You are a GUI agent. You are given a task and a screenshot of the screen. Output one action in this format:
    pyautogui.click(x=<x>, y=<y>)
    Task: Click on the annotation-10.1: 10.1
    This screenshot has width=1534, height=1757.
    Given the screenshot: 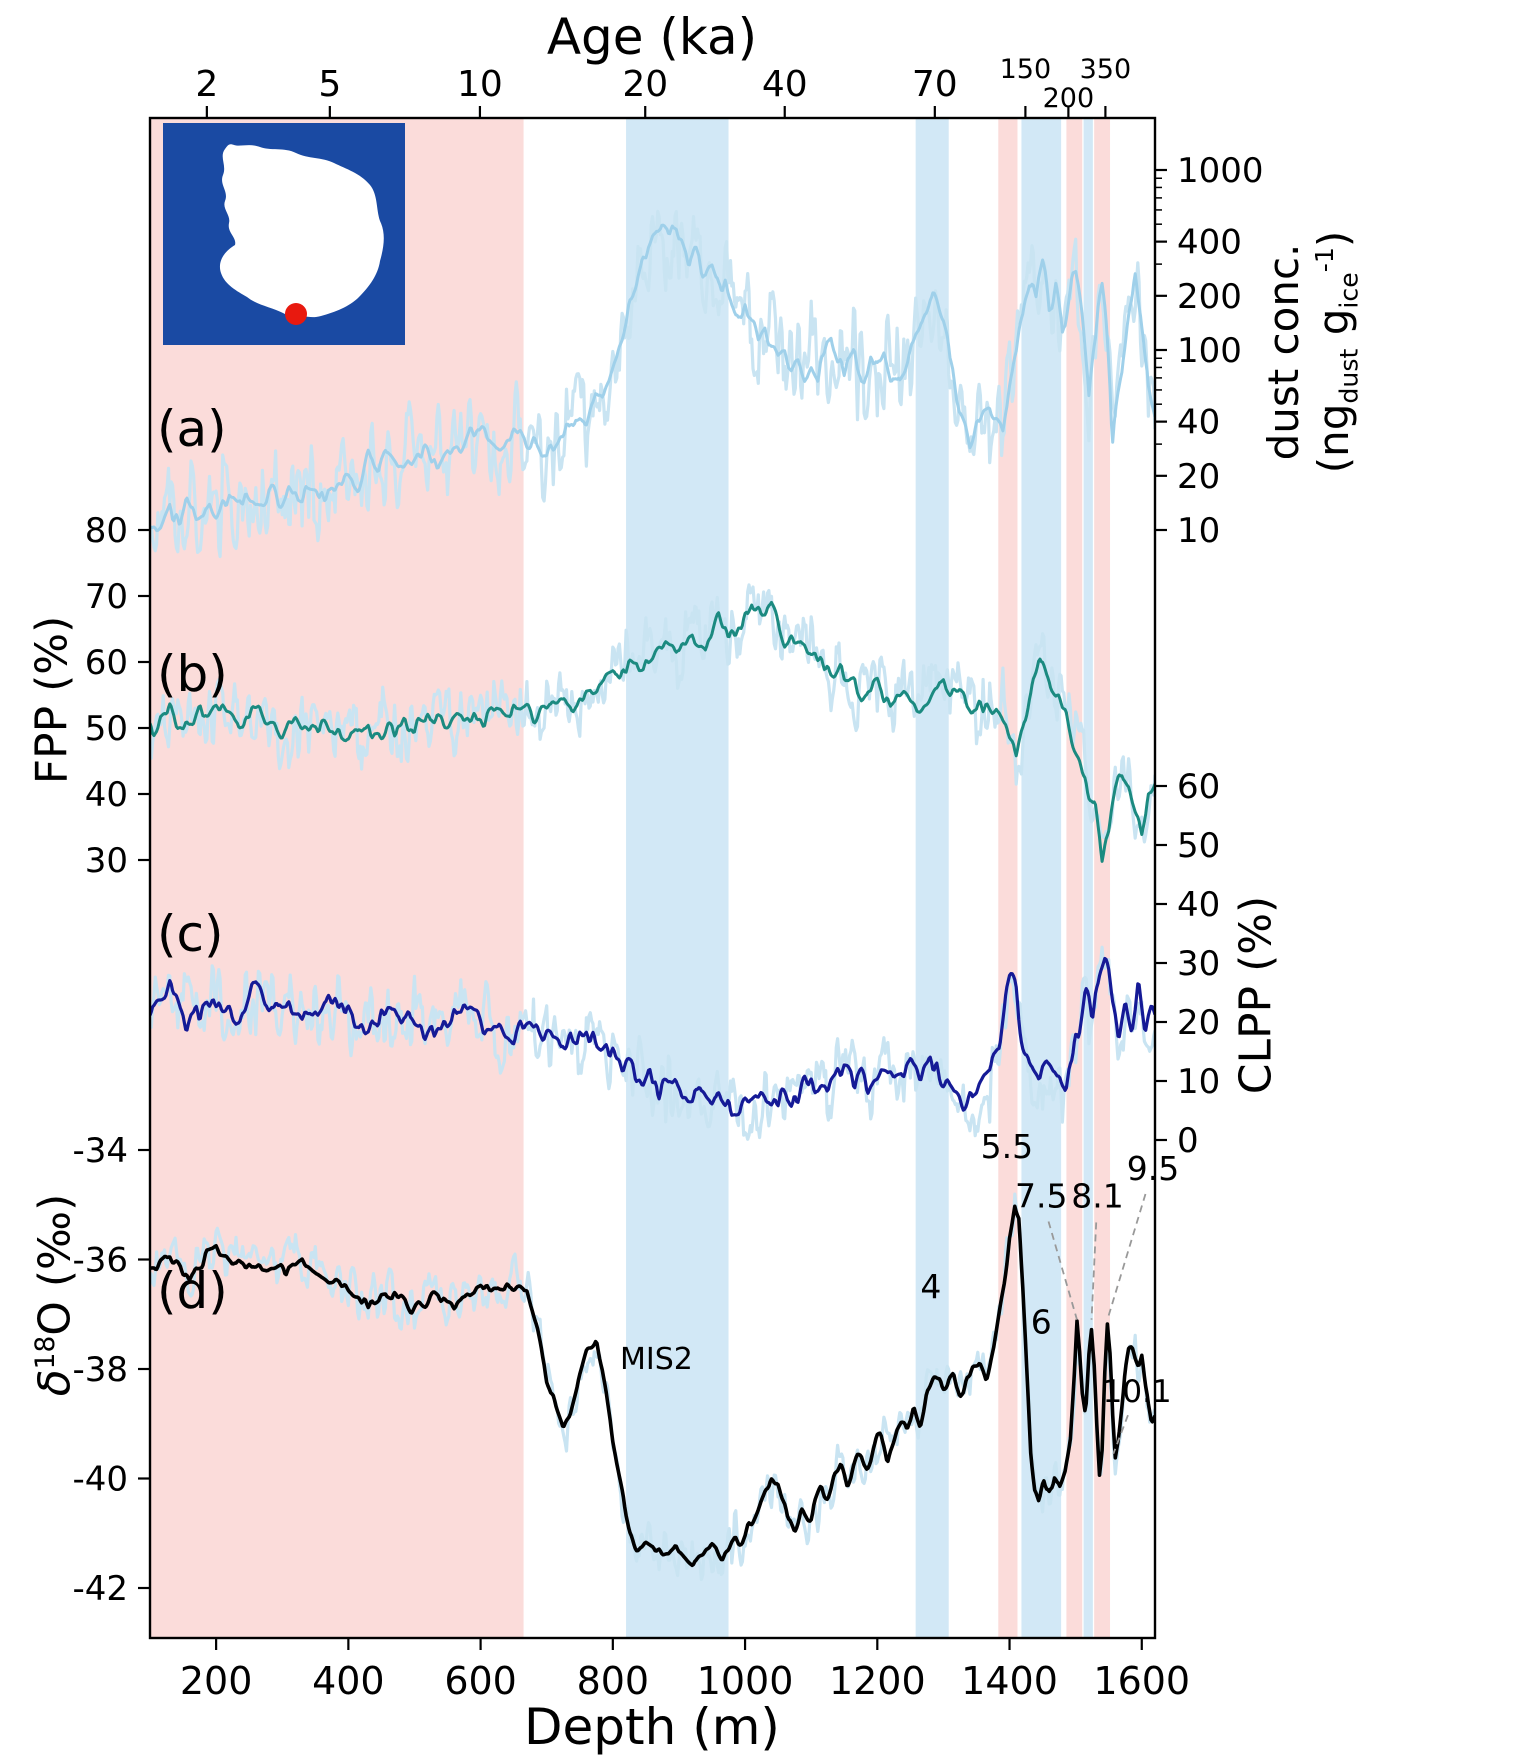 What is the action you would take?
    pyautogui.click(x=1137, y=1392)
    